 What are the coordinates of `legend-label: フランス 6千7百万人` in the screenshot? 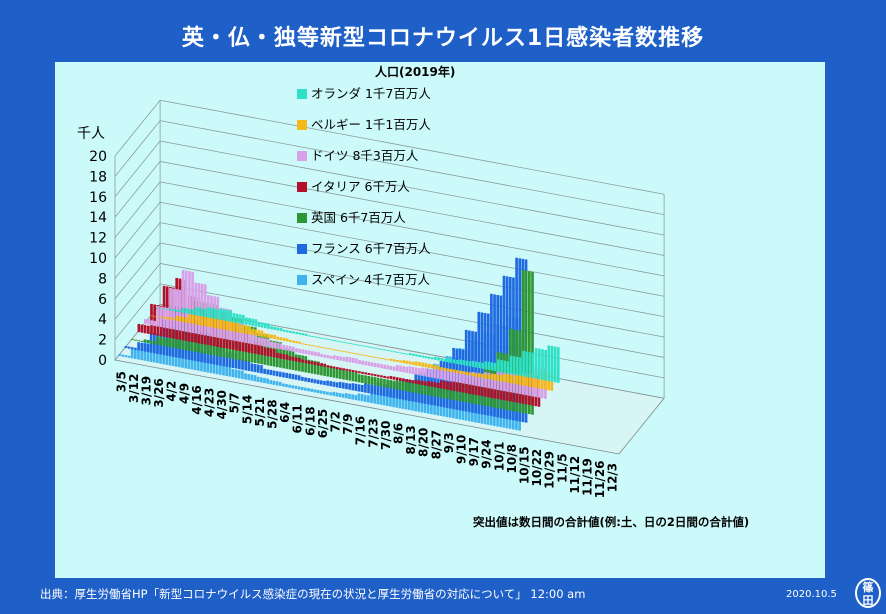 It's located at (371, 248).